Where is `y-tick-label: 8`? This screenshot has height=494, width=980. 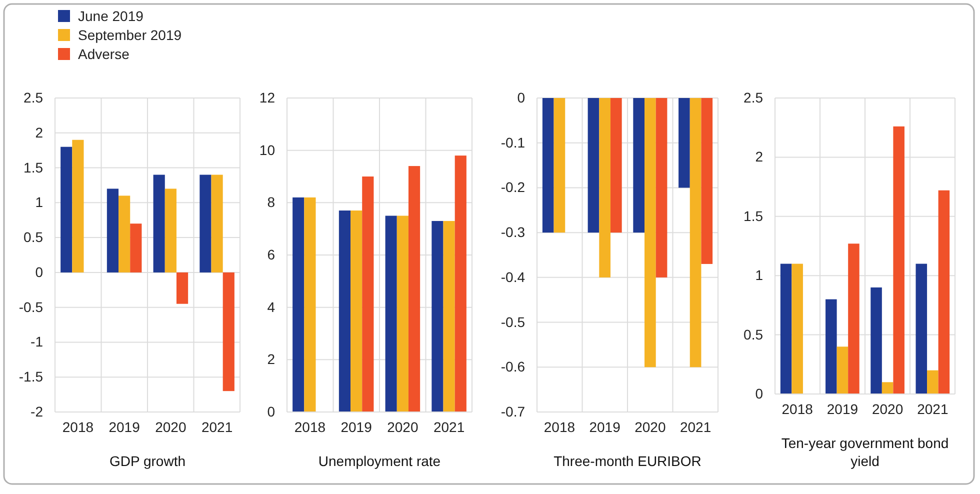 y-tick-label: 8 is located at coordinates (271, 202).